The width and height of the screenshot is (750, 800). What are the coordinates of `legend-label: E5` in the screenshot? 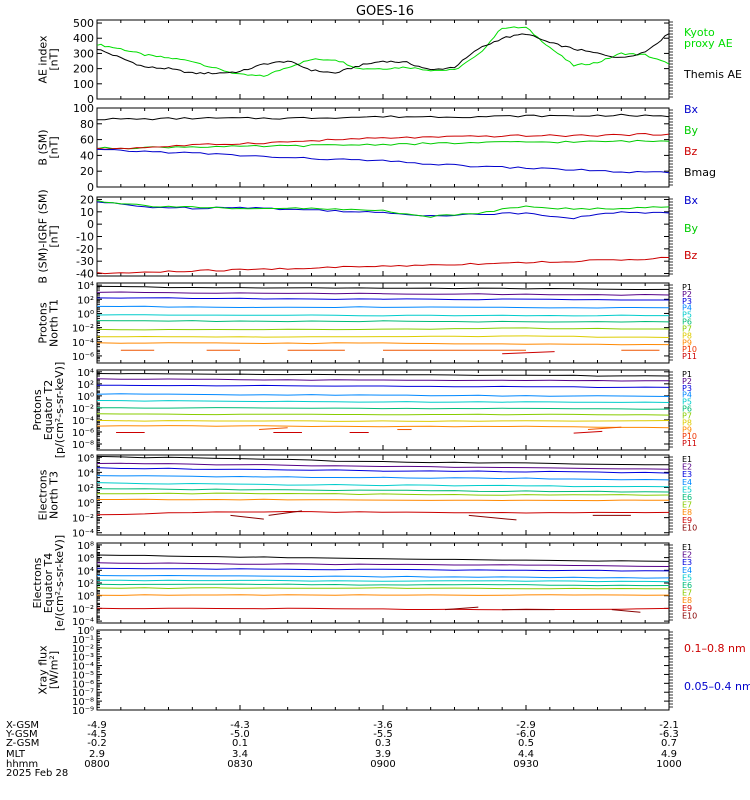 It's located at (687, 577).